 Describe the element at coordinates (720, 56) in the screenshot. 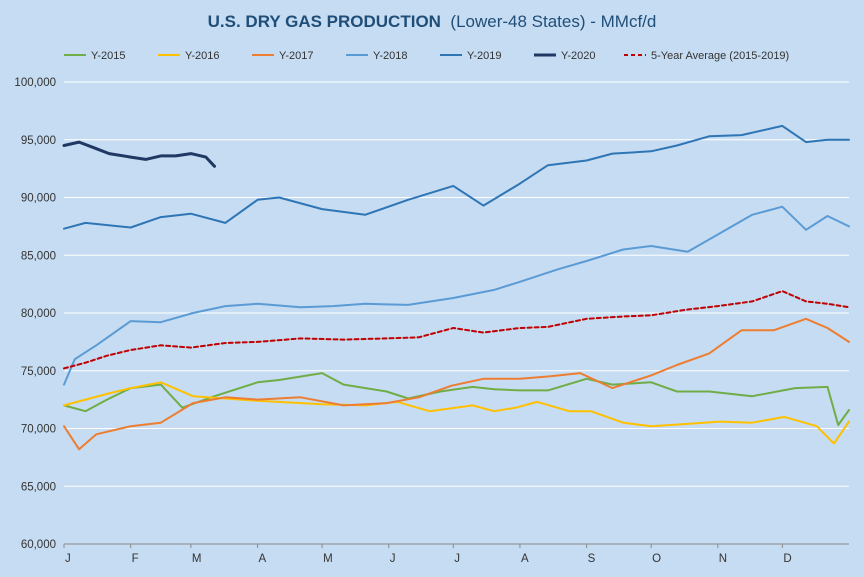

I see `legend-label: 5-Year Average (2015-2019)` at that location.